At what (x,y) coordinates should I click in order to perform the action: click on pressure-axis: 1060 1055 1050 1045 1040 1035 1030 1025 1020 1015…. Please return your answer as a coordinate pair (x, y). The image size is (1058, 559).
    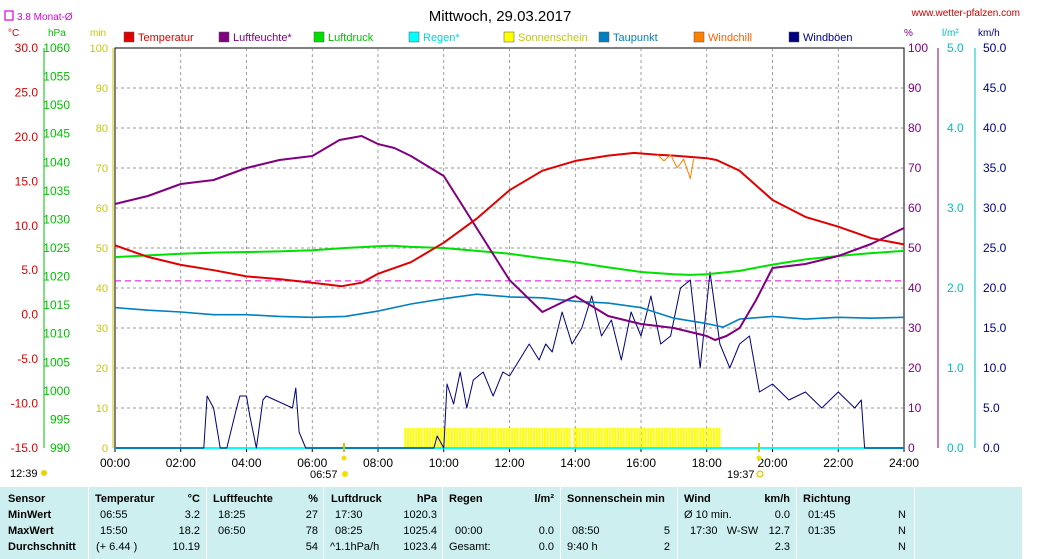
    Looking at the image, I should click on (56, 248).